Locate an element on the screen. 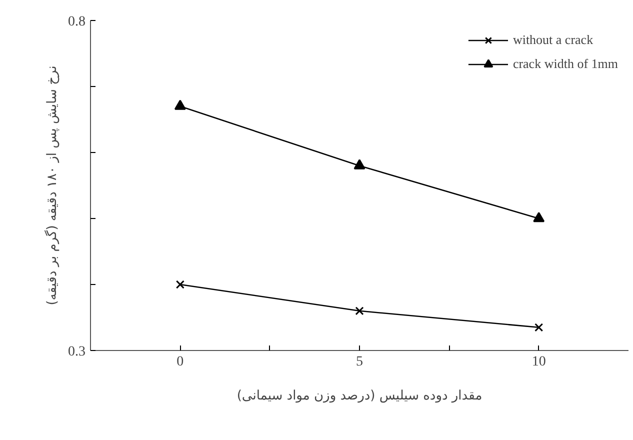  y-tick-label: 0.8 is located at coordinates (77, 22).